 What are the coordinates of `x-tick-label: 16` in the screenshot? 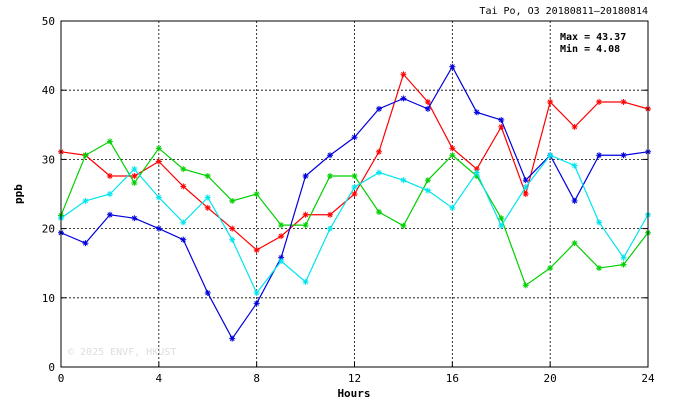 It's located at (452, 378).